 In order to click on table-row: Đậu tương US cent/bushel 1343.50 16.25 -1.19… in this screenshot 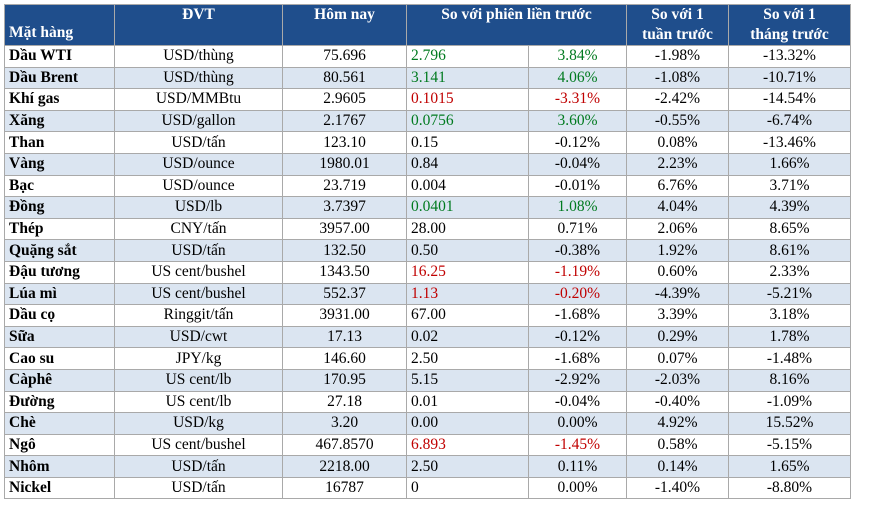, I will do `click(427, 272)`.